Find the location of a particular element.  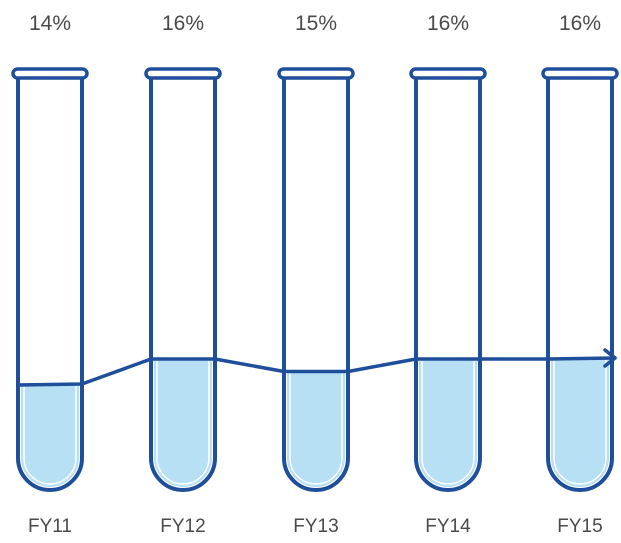

tube-fy15 is located at coordinates (580, 279).